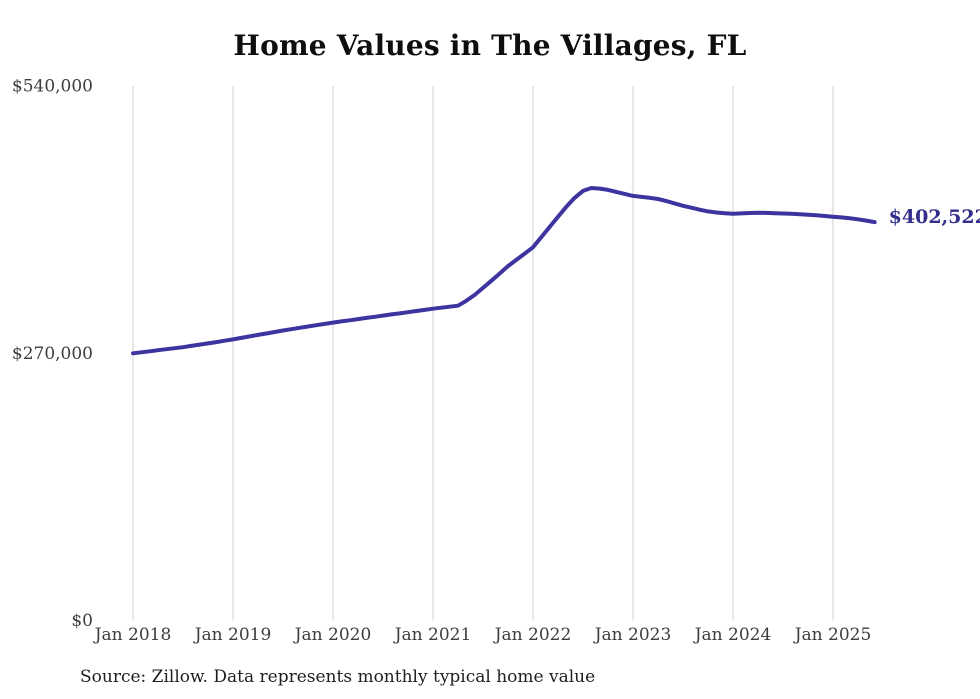 The width and height of the screenshot is (980, 699). I want to click on x-tick-label: Jan 2024, so click(732, 635).